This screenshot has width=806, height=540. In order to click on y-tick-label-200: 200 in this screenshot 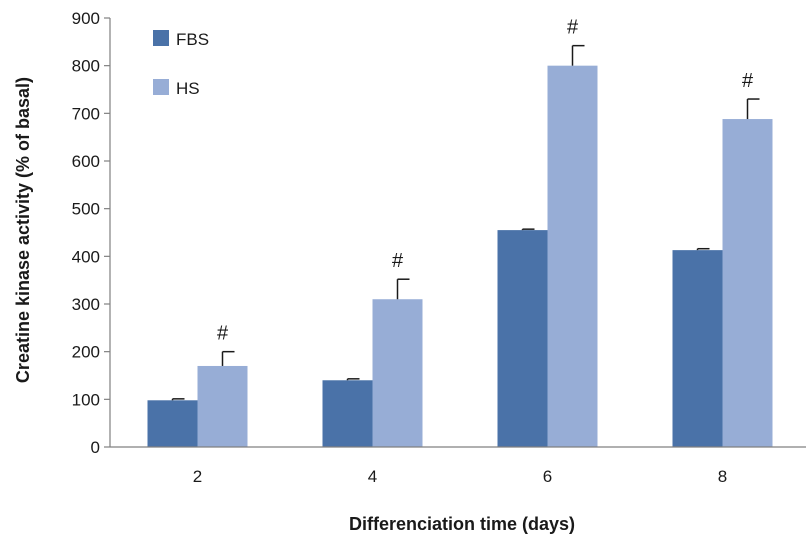, I will do `click(86, 352)`.